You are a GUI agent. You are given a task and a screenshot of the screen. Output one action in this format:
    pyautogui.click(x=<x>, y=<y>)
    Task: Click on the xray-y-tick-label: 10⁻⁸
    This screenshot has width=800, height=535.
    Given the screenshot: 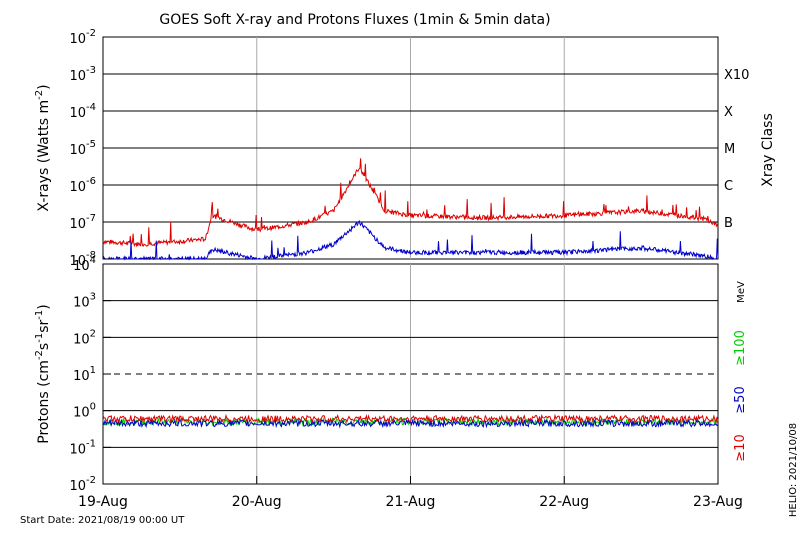 What is the action you would take?
    pyautogui.click(x=82, y=259)
    